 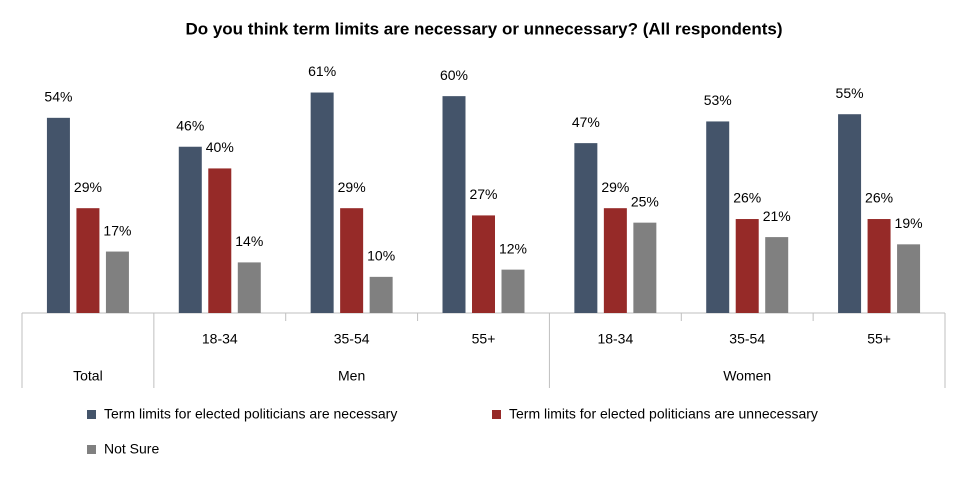 What do you see at coordinates (117, 230) in the screenshot?
I see `value-label: 17%` at bounding box center [117, 230].